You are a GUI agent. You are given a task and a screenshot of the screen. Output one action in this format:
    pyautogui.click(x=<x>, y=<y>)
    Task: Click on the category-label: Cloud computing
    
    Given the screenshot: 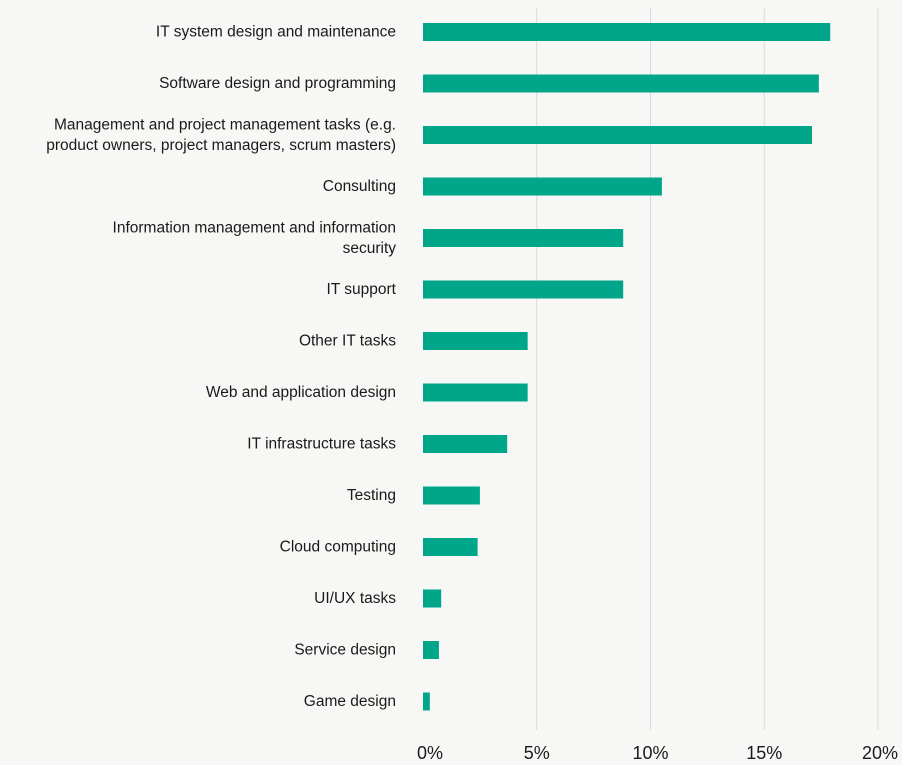 What is the action you would take?
    pyautogui.click(x=338, y=547)
    